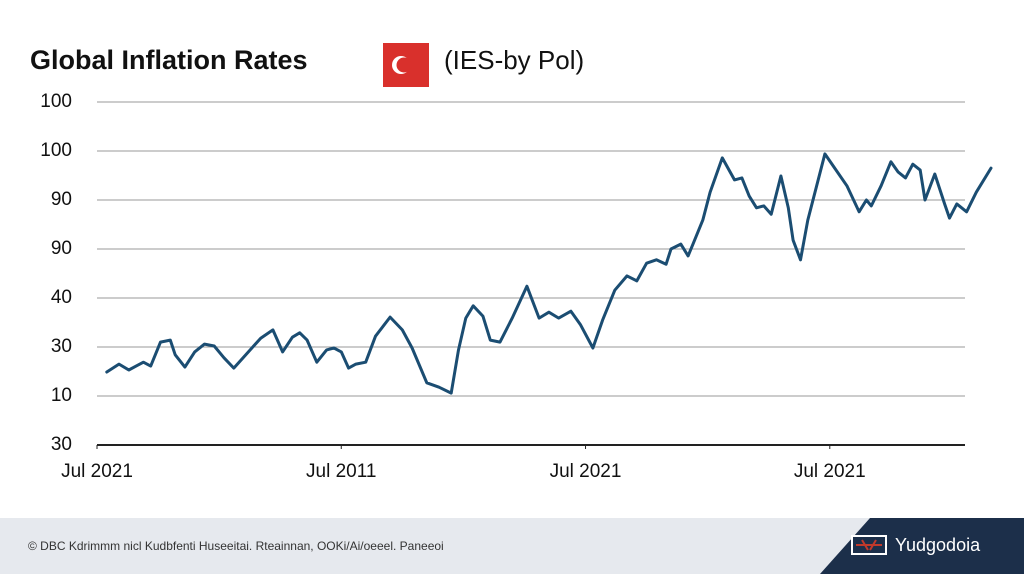 The width and height of the screenshot is (1024, 574). Describe the element at coordinates (341, 471) in the screenshot. I see `x-tick-label: Jul 2011` at that location.